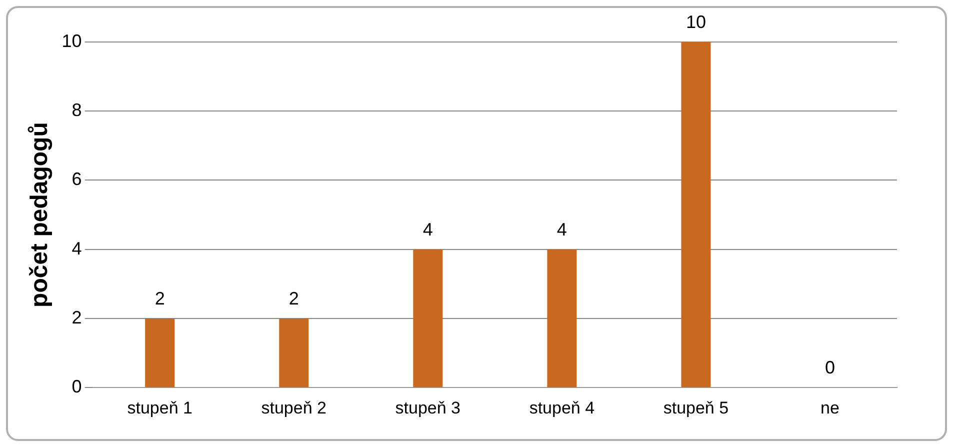  What do you see at coordinates (696, 408) in the screenshot?
I see `x-tick-label: stupeň 5` at bounding box center [696, 408].